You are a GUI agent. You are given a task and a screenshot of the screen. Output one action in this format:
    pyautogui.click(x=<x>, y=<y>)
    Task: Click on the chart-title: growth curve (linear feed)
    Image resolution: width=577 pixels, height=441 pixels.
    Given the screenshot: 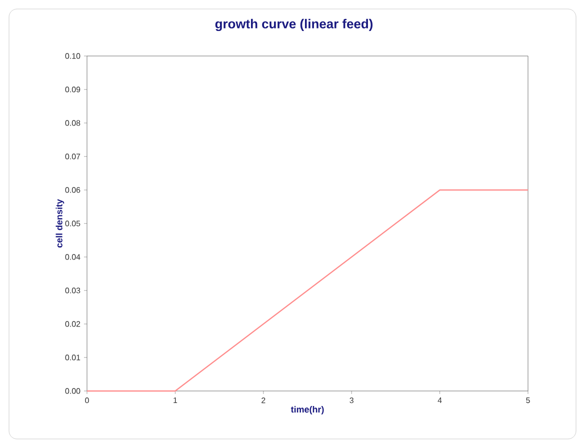 What is the action you would take?
    pyautogui.click(x=294, y=25)
    